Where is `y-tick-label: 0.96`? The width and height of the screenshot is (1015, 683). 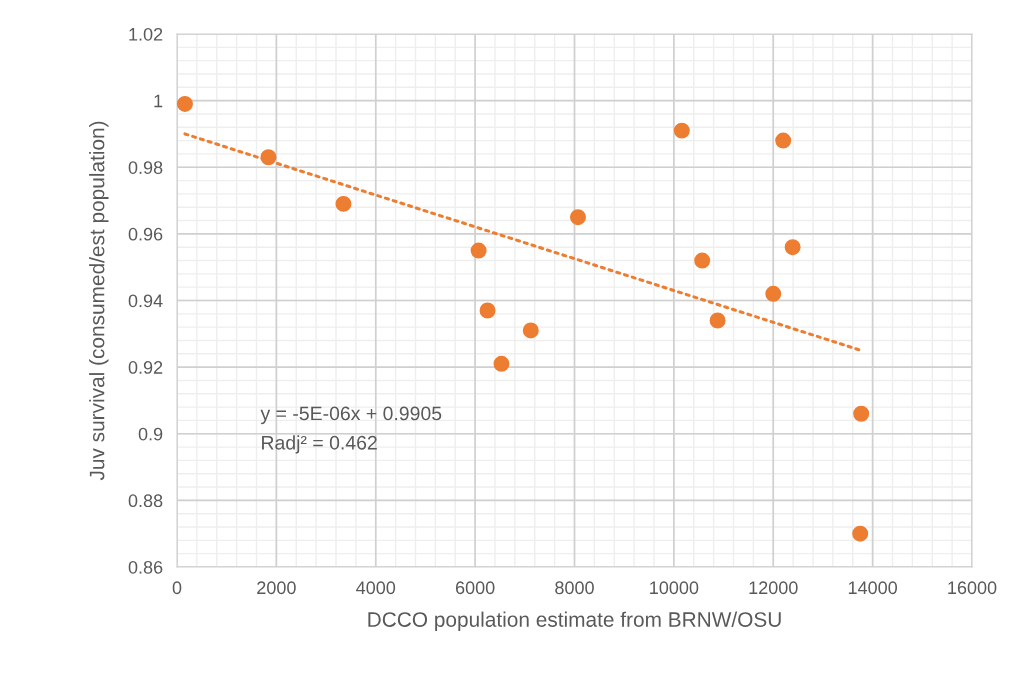
y-tick-label: 0.96 is located at coordinates (145, 234).